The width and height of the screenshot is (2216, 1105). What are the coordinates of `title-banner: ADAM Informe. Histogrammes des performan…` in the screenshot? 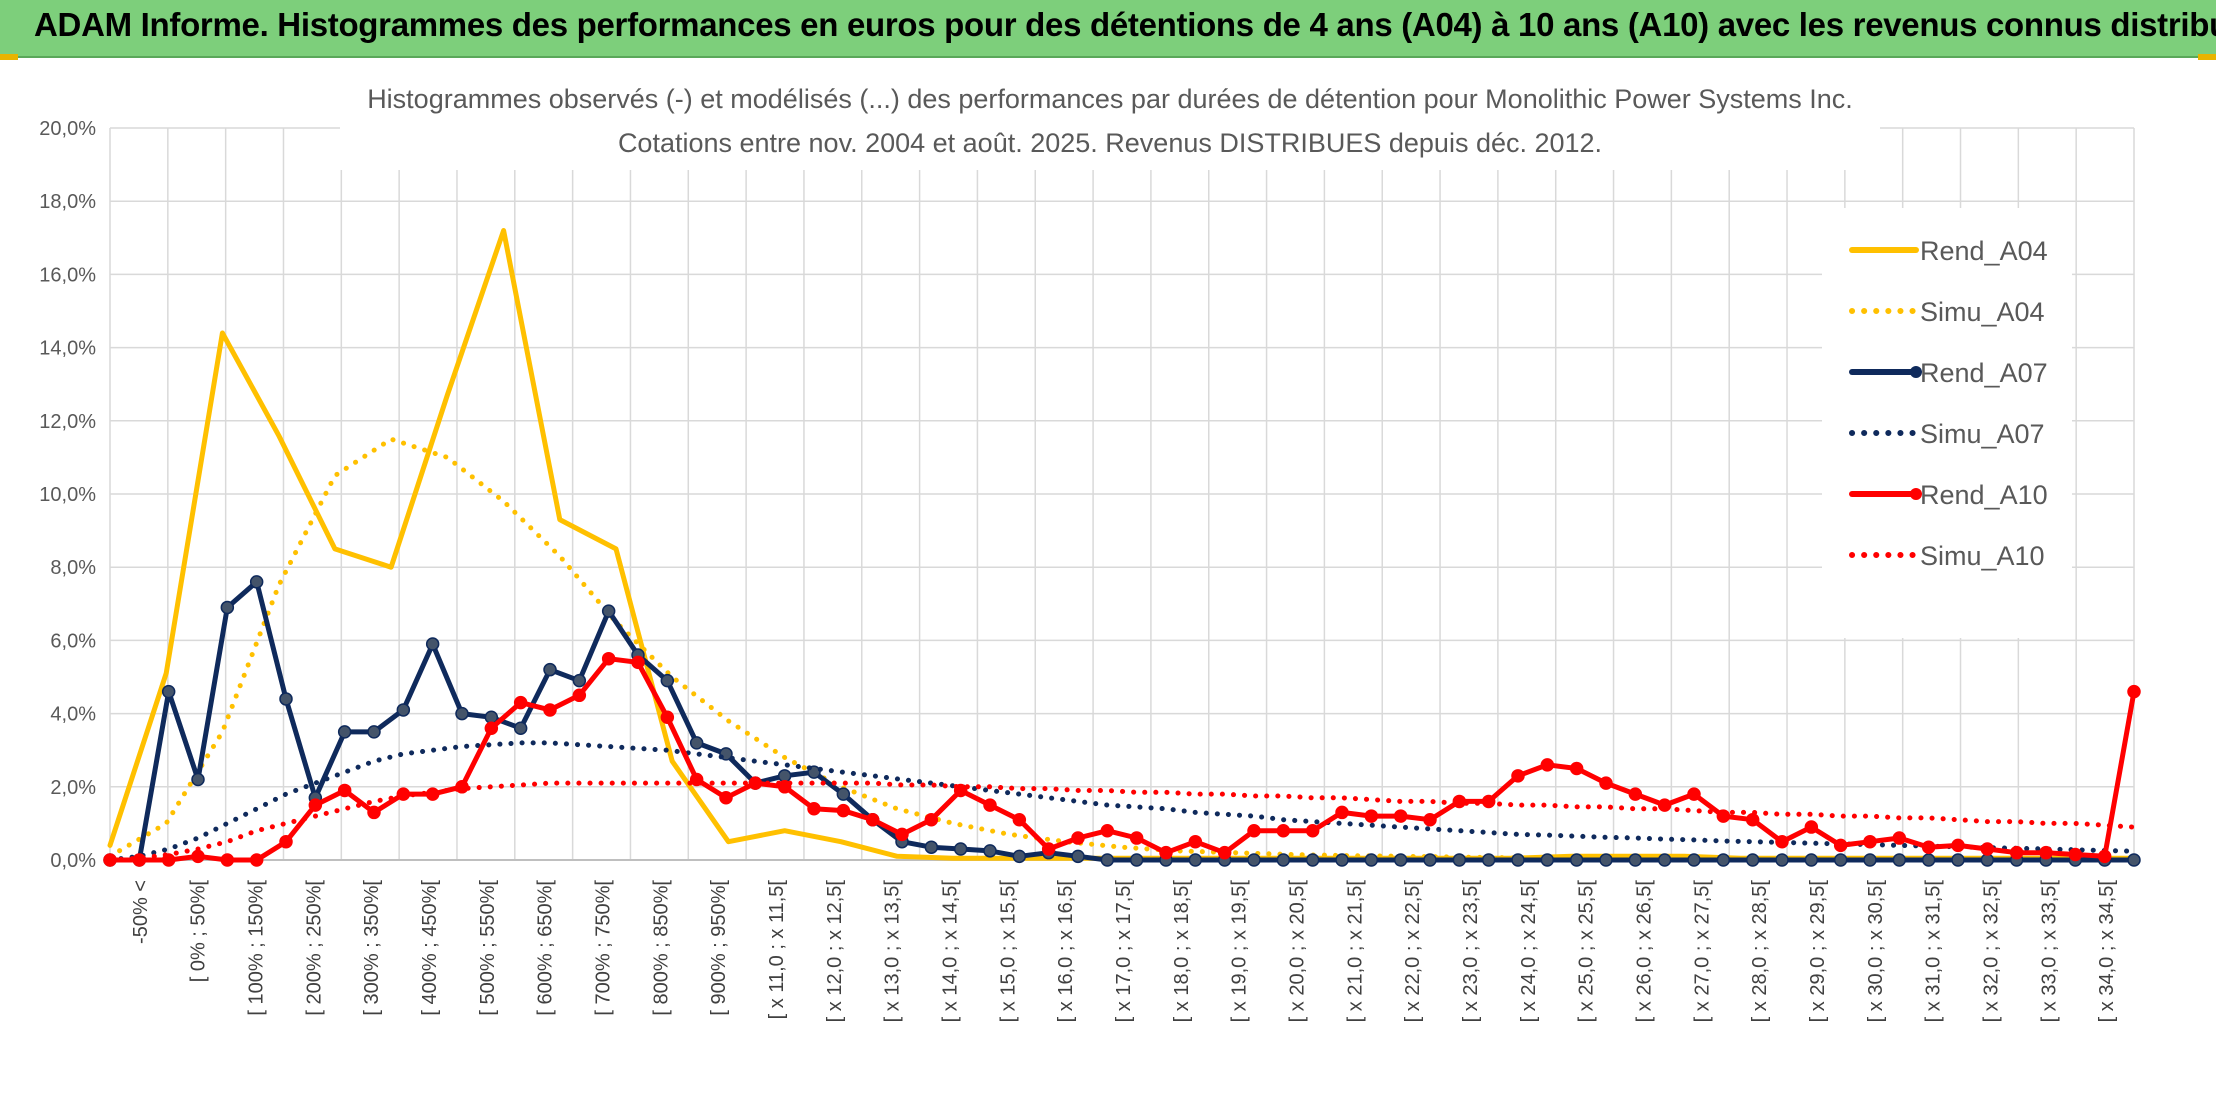 It's located at (1108, 29).